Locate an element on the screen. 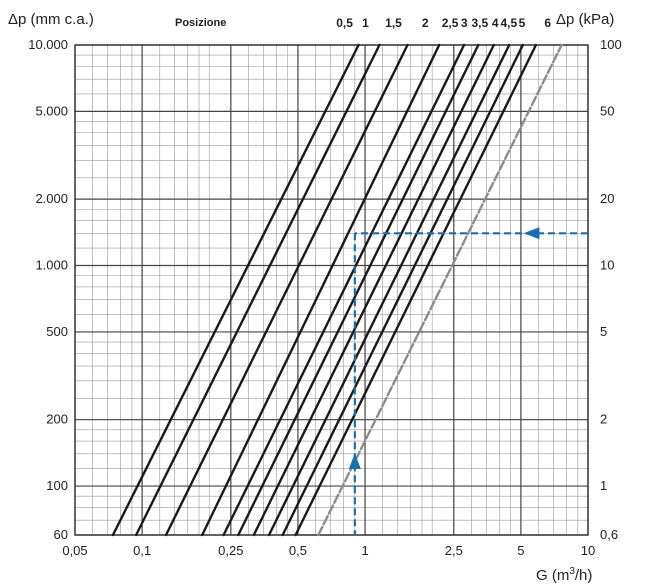  position-label: 1,5 is located at coordinates (393, 23).